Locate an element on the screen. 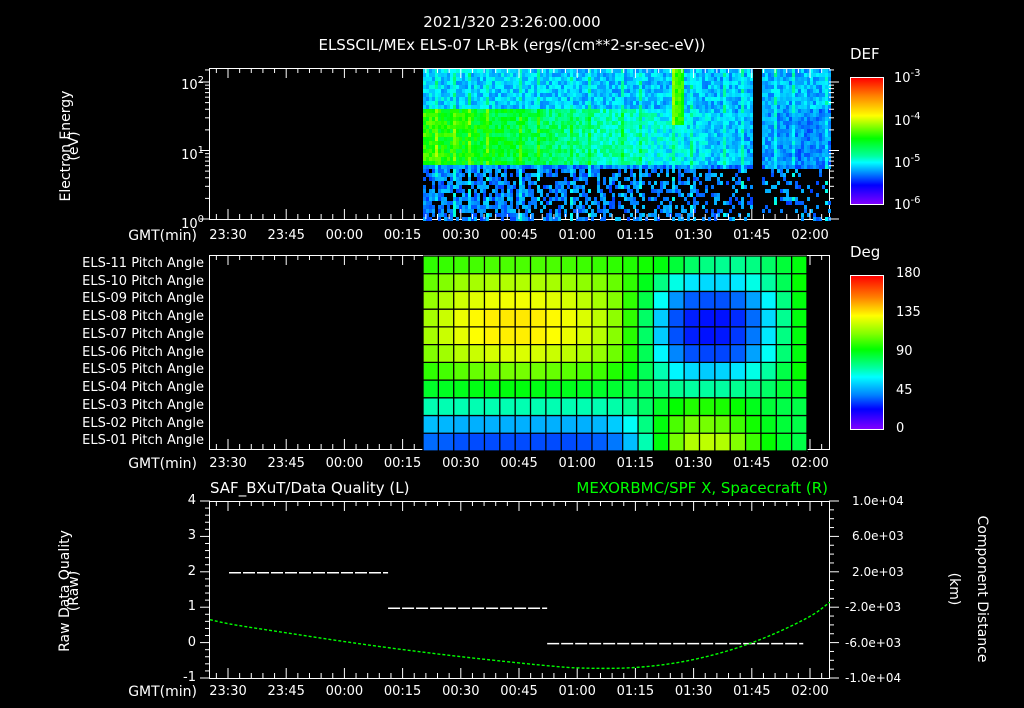 The width and height of the screenshot is (1024, 708). deg-colorbar-title: Deg is located at coordinates (865, 252).